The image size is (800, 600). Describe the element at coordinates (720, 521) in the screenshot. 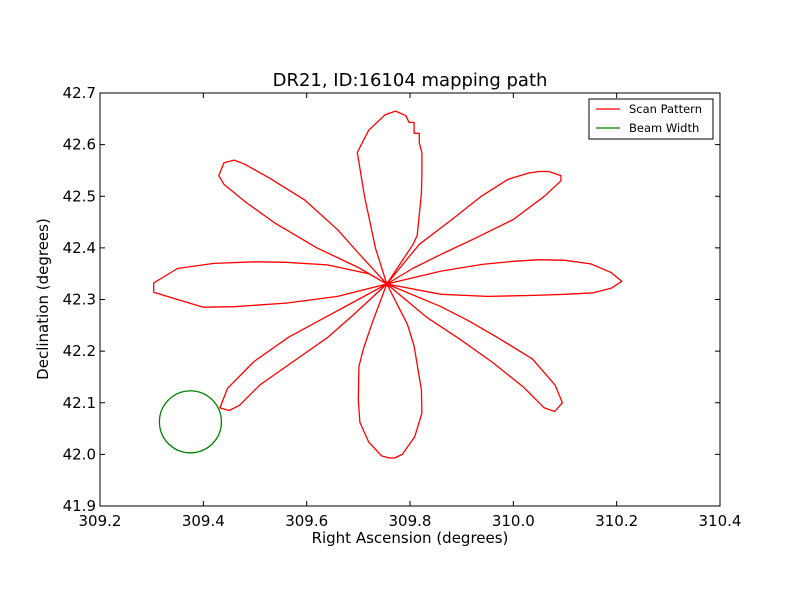

I see `x-tick-label: 310.4` at that location.